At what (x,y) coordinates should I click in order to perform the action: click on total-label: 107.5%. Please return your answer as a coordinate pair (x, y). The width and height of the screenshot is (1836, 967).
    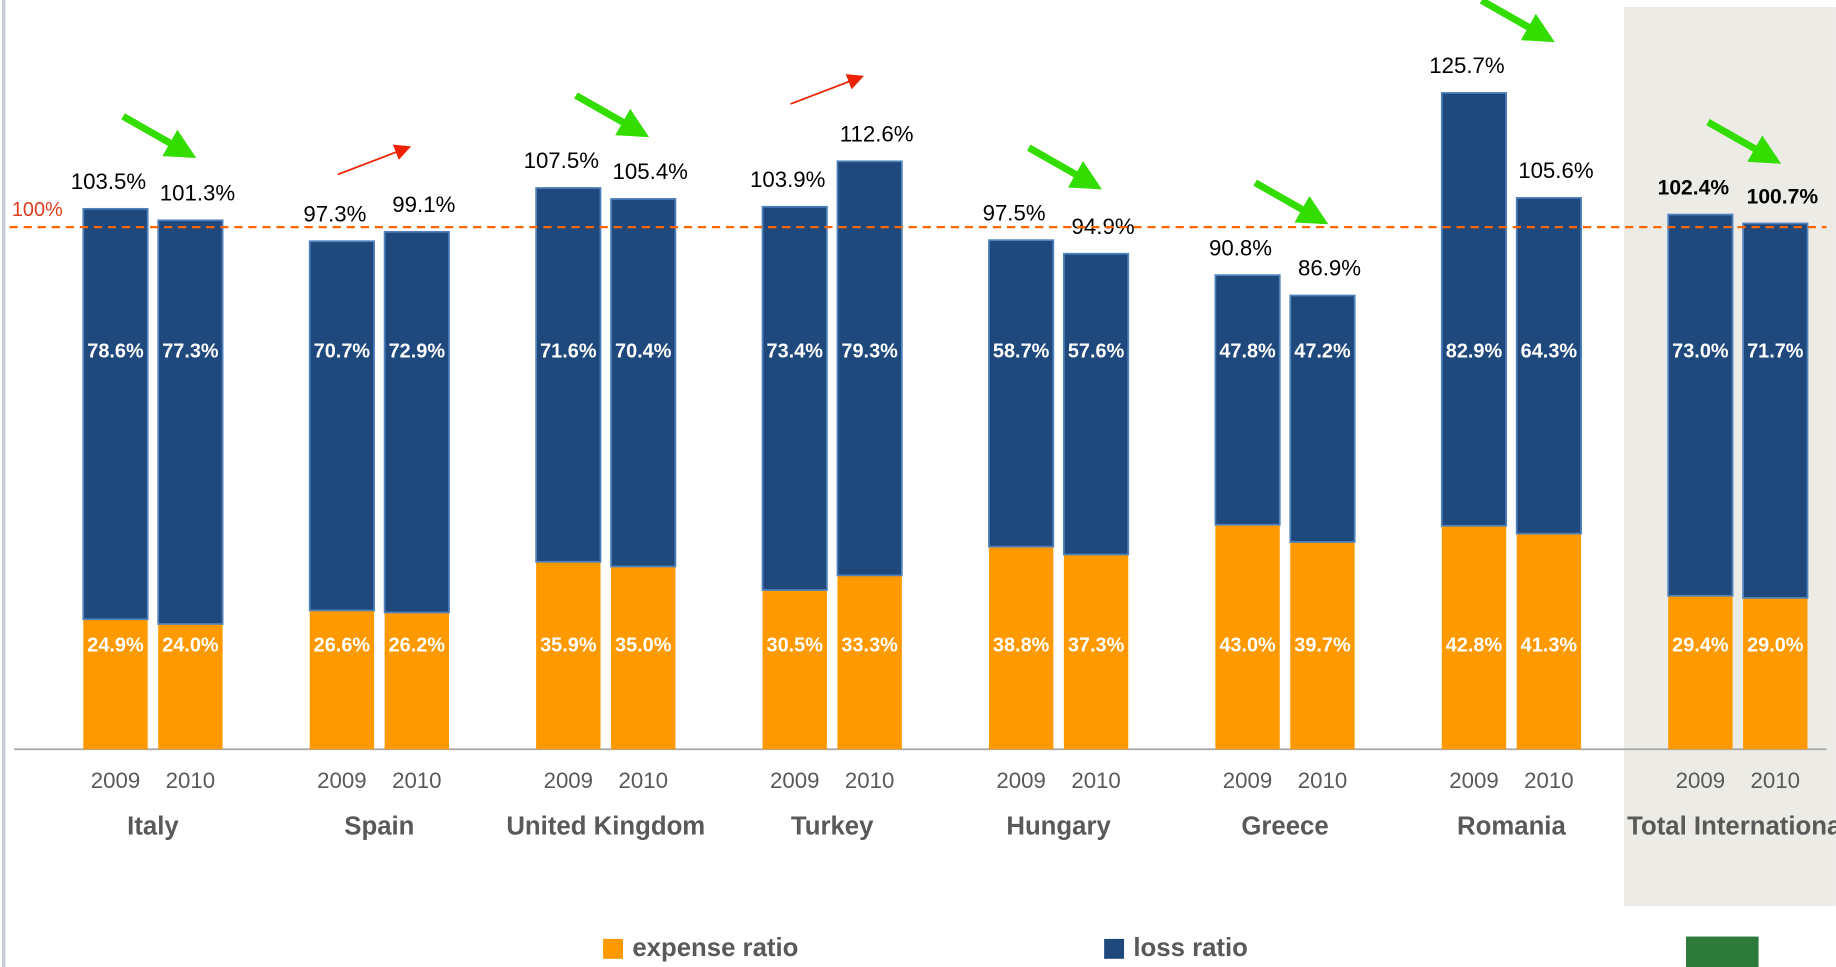
    Looking at the image, I should click on (561, 160).